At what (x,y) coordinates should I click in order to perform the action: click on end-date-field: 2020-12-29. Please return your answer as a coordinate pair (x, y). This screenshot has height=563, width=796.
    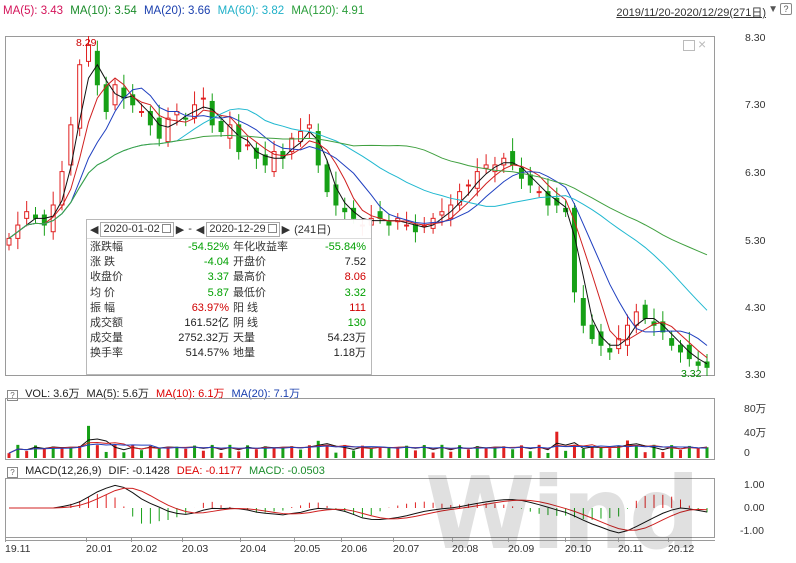
    Looking at the image, I should click on (243, 229).